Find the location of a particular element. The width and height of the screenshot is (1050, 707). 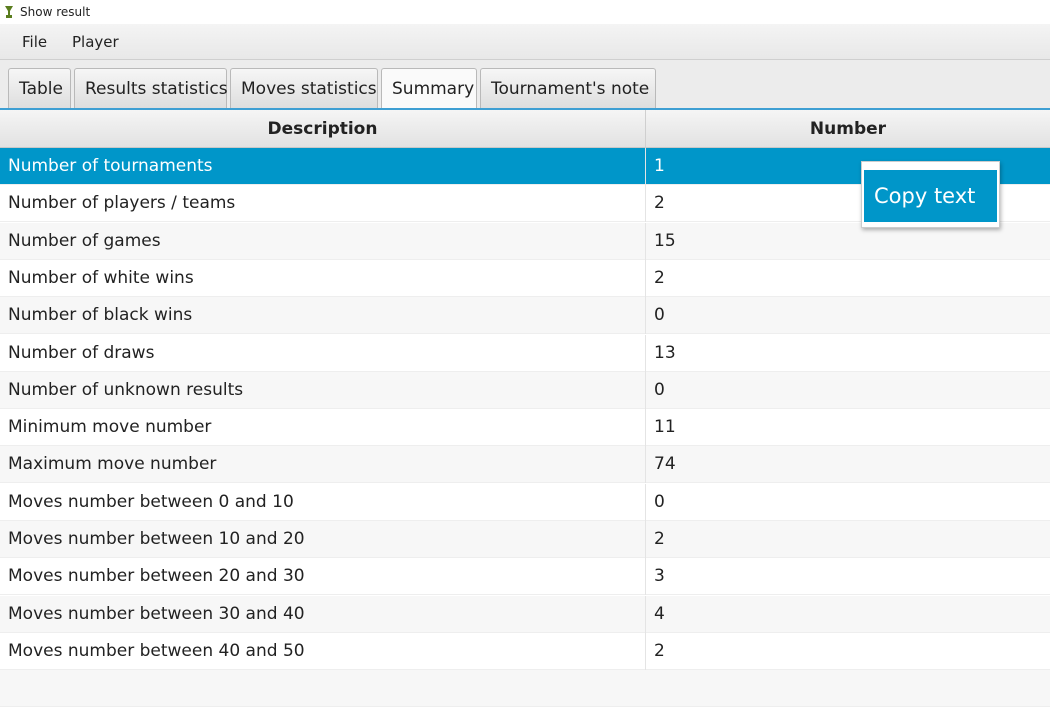

table-cell: Moves number between 0 and 10 is located at coordinates (323, 502).